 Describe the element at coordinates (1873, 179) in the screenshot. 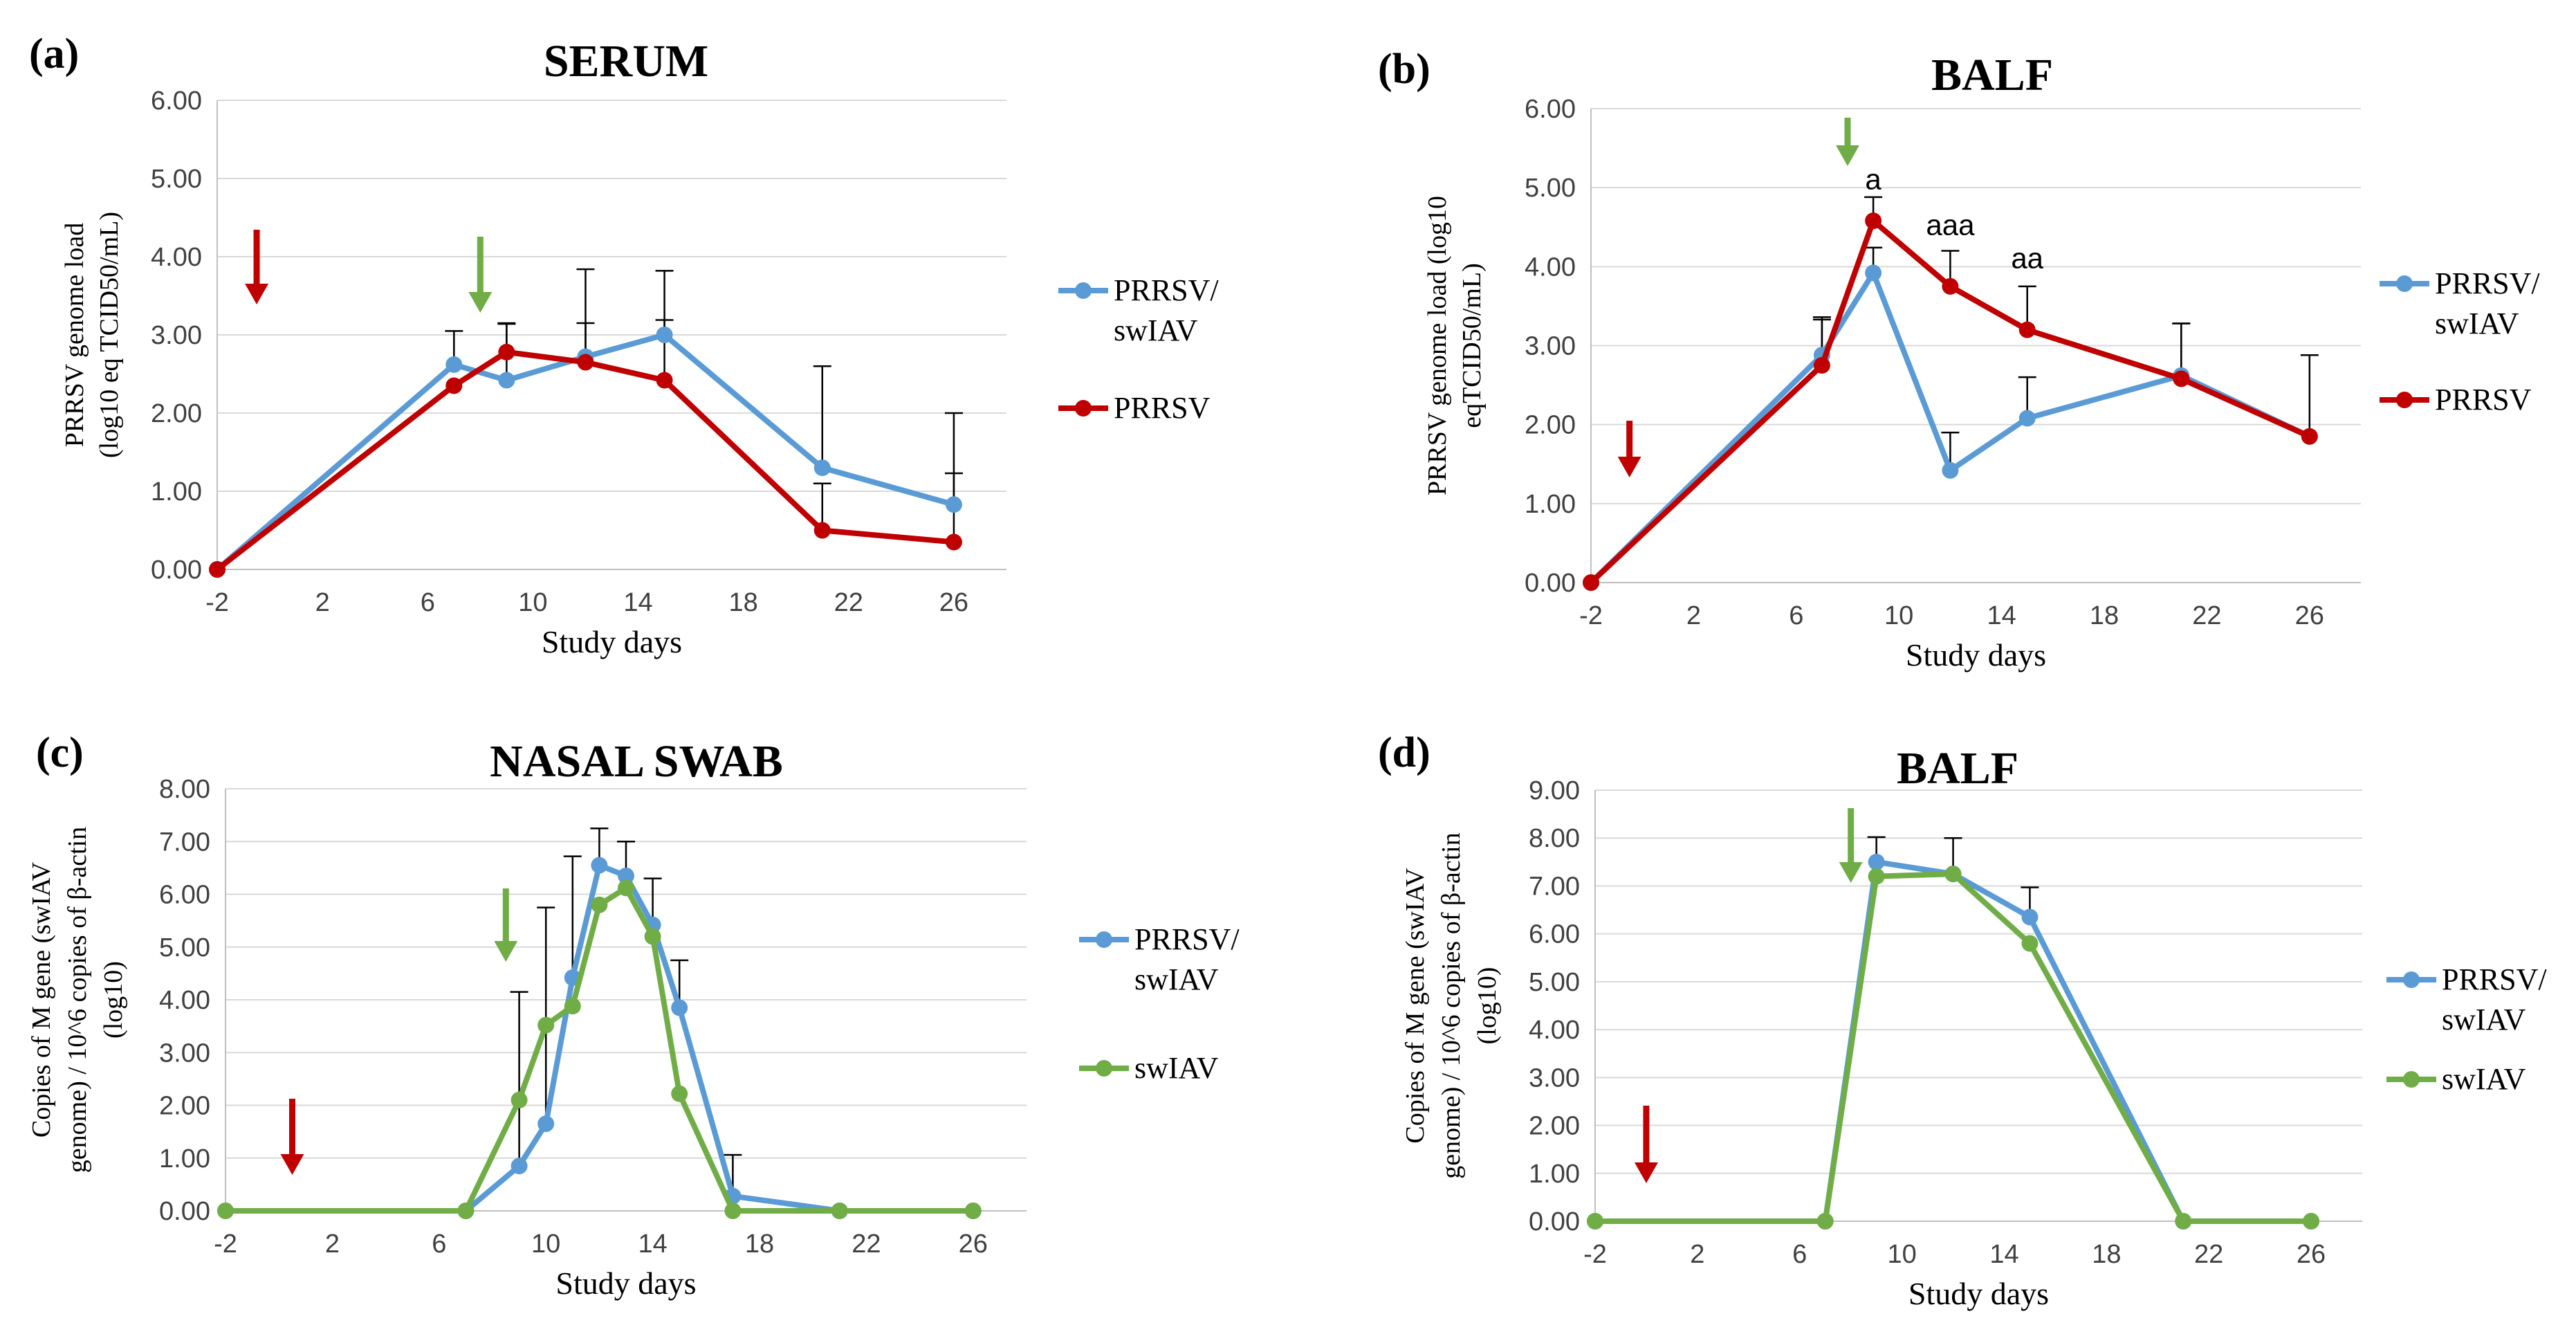

I see `significance-annotation: a` at that location.